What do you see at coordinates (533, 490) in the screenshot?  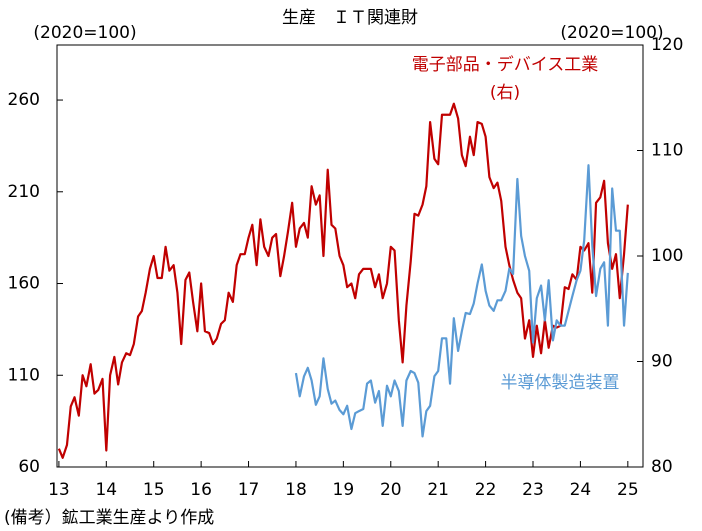 I see `x-tick-label: 23` at bounding box center [533, 490].